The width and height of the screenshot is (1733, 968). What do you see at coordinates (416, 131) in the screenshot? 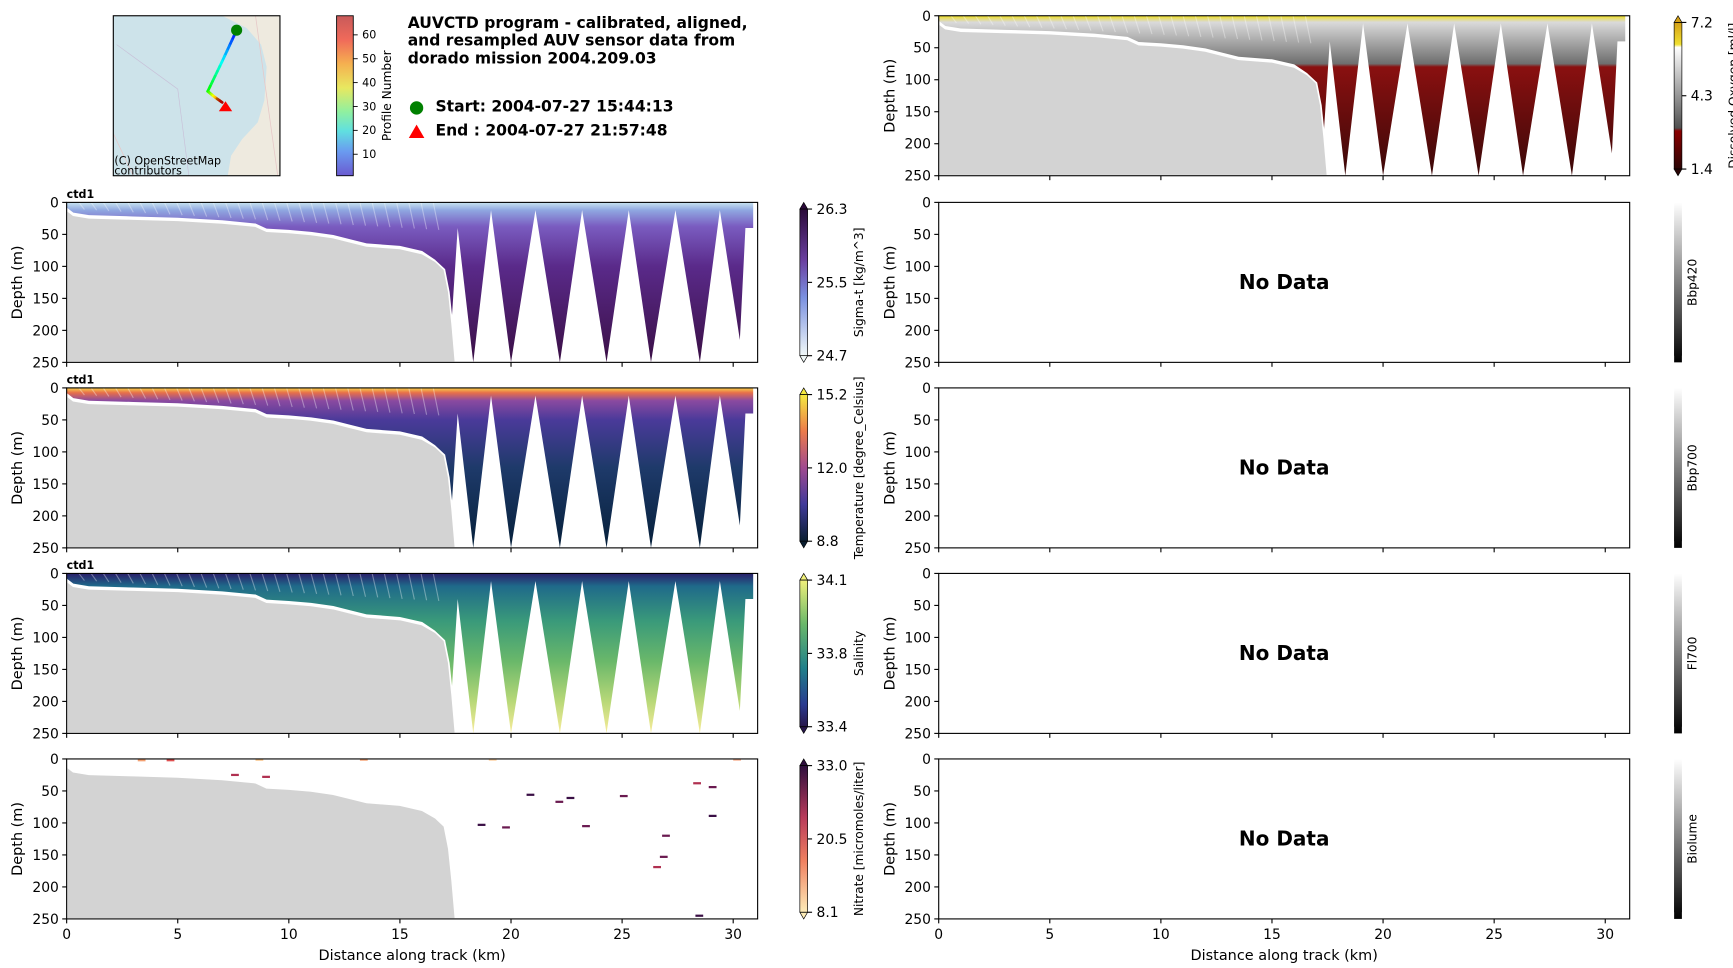
I see `end-legend-icon` at bounding box center [416, 131].